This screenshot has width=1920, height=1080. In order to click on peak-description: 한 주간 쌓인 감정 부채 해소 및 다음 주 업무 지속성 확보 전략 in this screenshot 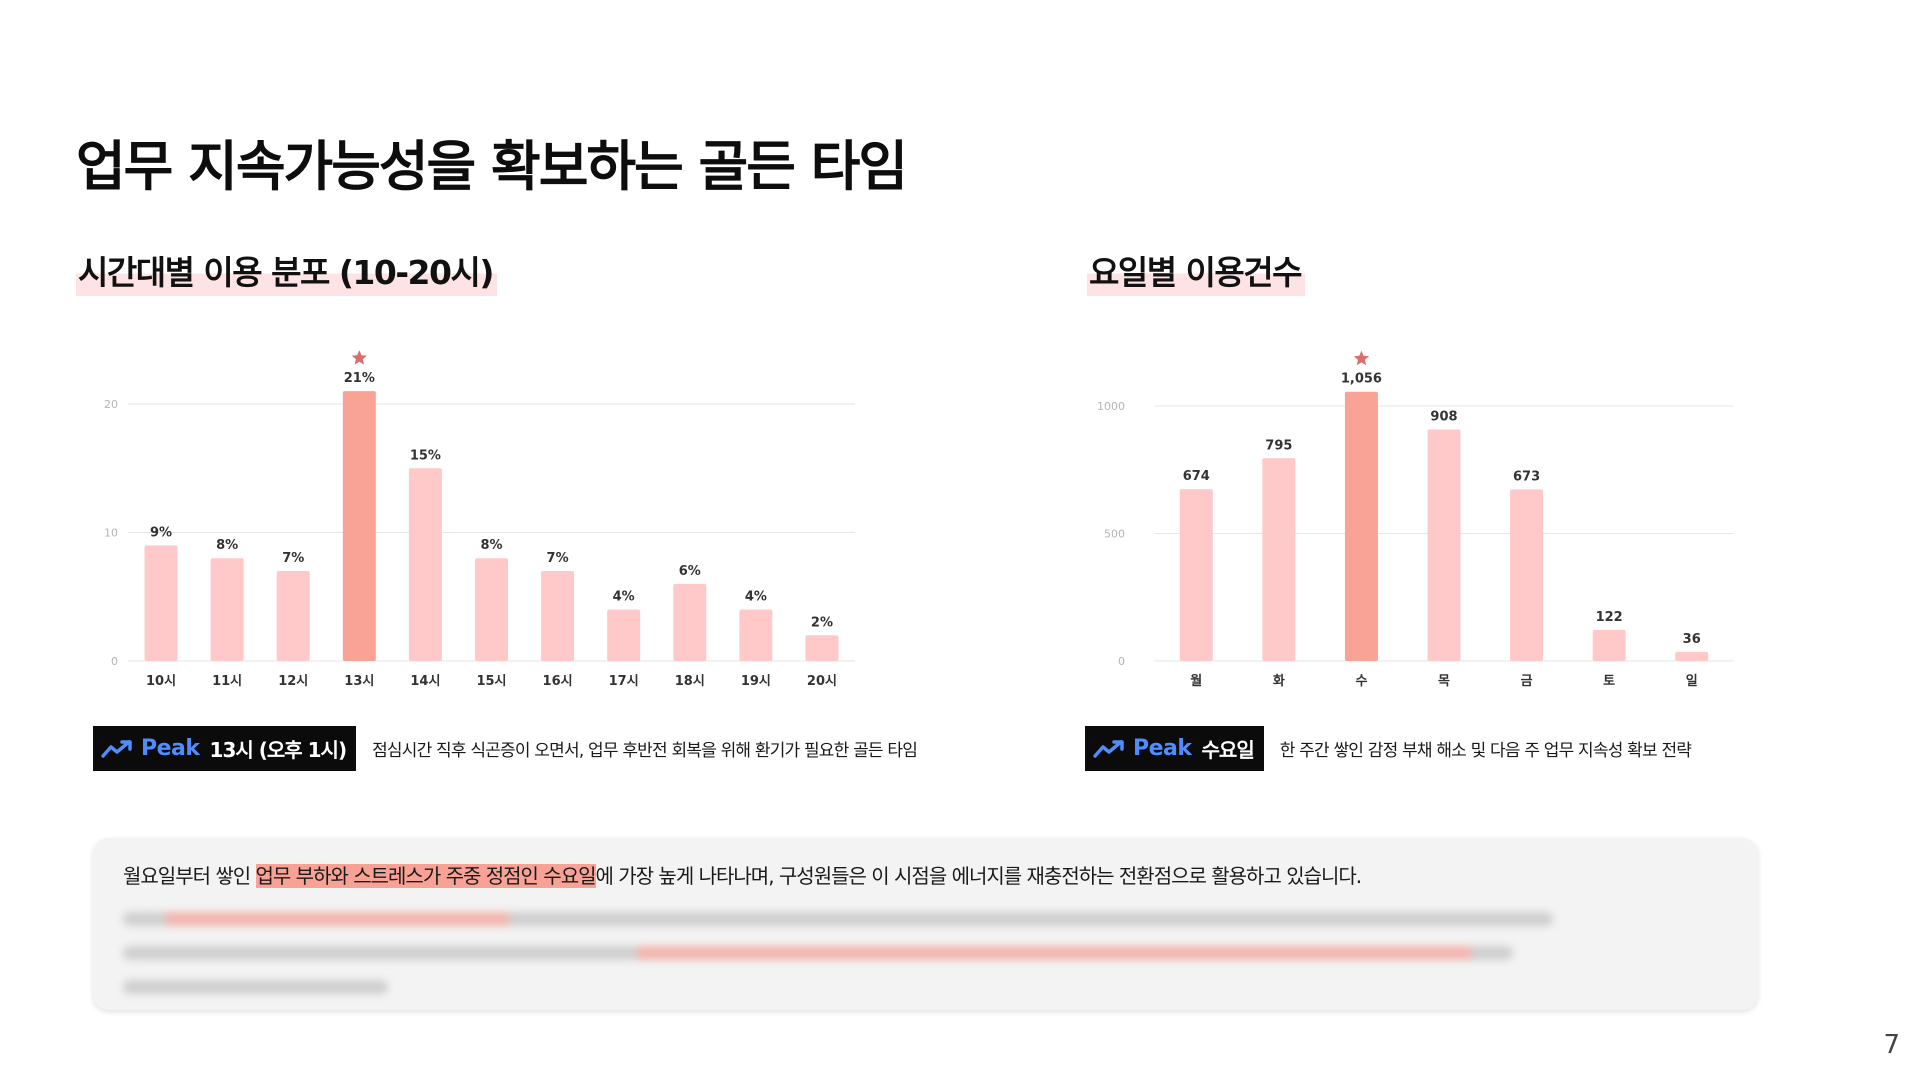, I will do `click(1485, 751)`.